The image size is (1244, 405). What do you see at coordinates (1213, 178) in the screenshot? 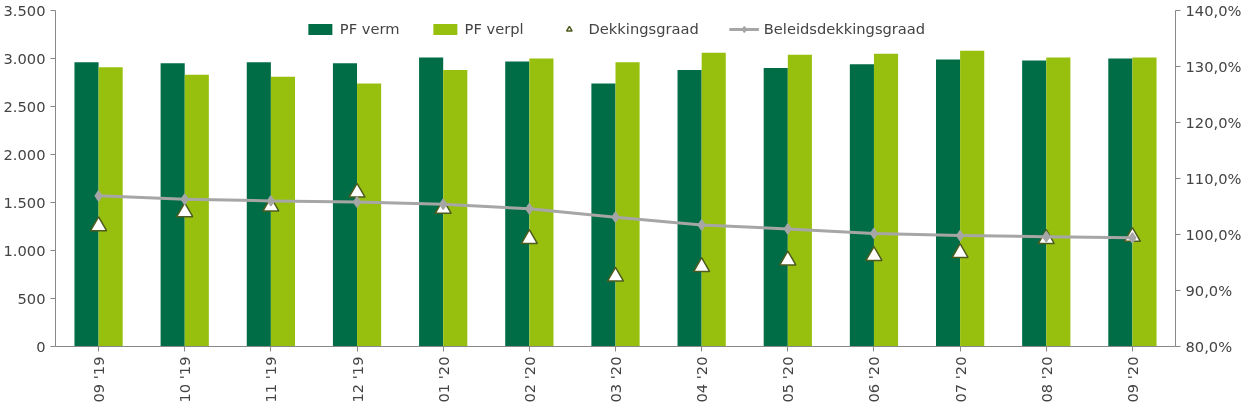
I see `y2-tick-label: 110,0%` at bounding box center [1213, 178].